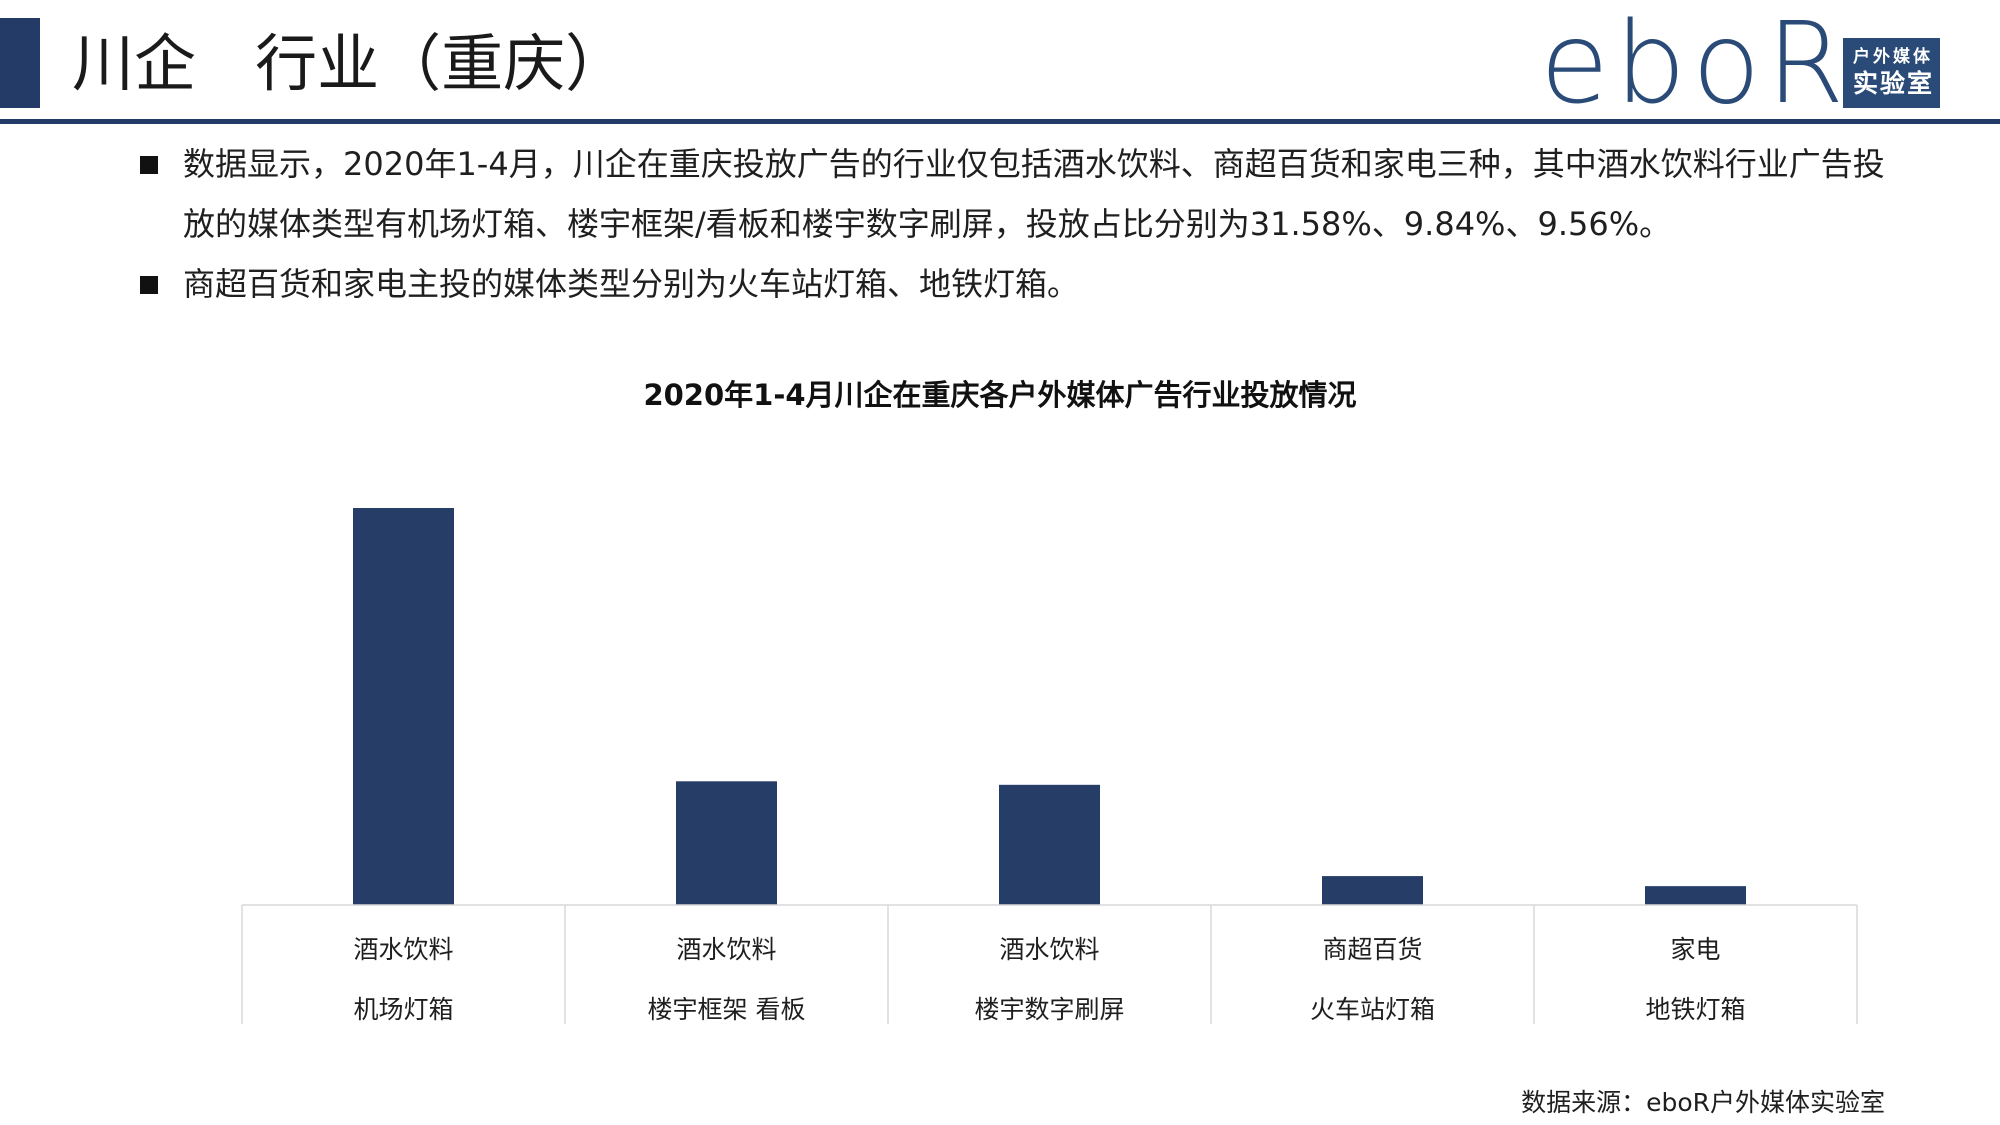 The width and height of the screenshot is (2000, 1125). What do you see at coordinates (1695, 949) in the screenshot?
I see `category-label-5-1: 家电` at bounding box center [1695, 949].